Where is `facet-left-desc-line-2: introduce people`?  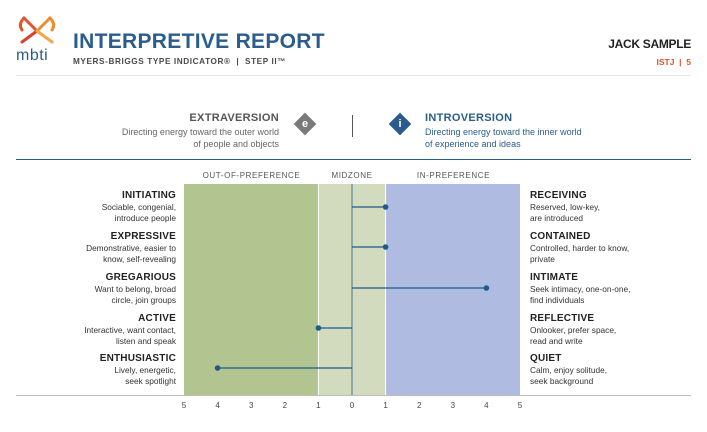 facet-left-desc-line-2: introduce people is located at coordinates (145, 217).